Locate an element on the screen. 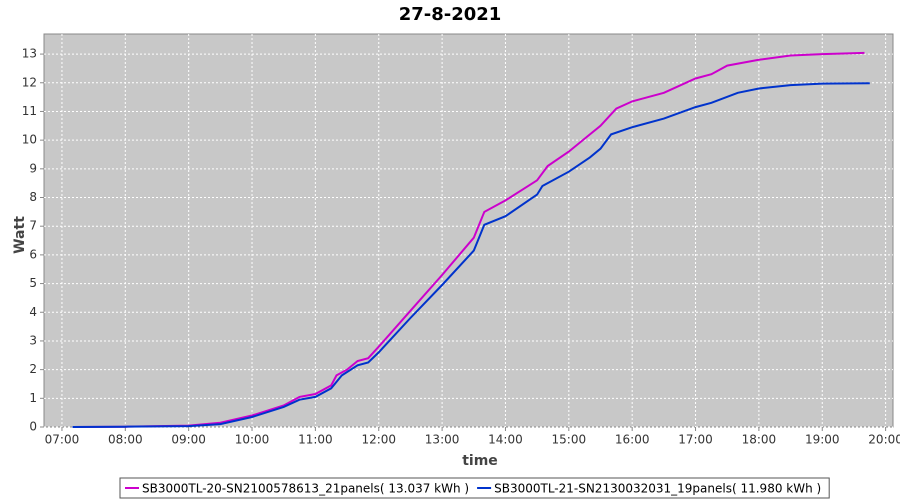  x-tick-label: 18:00 is located at coordinates (759, 440).